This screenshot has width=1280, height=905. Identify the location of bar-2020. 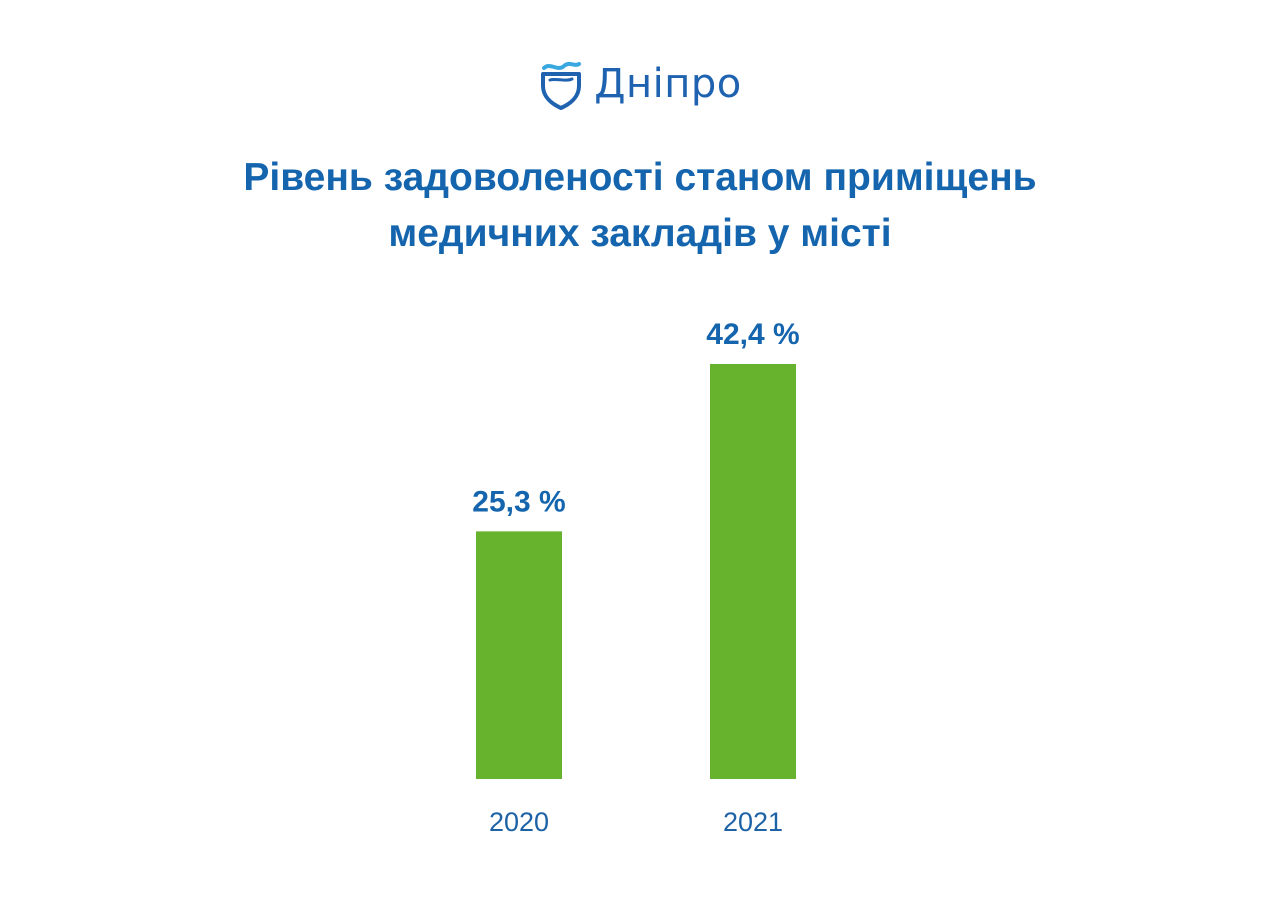
(519, 655).